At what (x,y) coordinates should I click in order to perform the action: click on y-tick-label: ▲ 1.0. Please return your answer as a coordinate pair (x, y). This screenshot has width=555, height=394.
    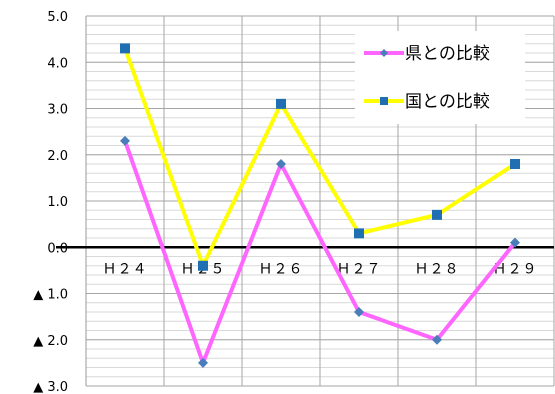
    Looking at the image, I should click on (50, 295).